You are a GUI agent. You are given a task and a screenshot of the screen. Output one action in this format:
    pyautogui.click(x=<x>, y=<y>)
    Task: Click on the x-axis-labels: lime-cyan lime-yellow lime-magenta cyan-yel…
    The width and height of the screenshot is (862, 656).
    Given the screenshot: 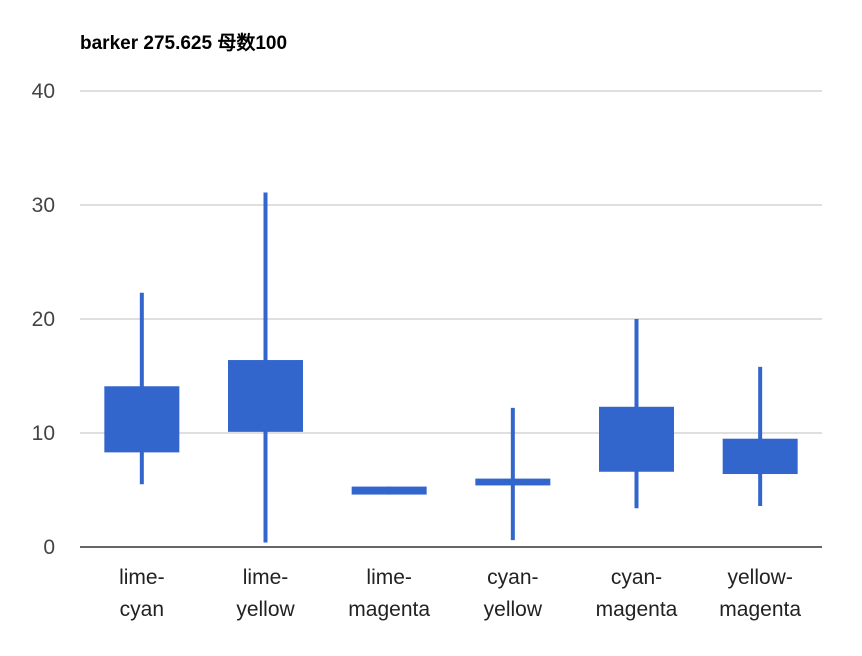 What is the action you would take?
    pyautogui.click(x=460, y=593)
    